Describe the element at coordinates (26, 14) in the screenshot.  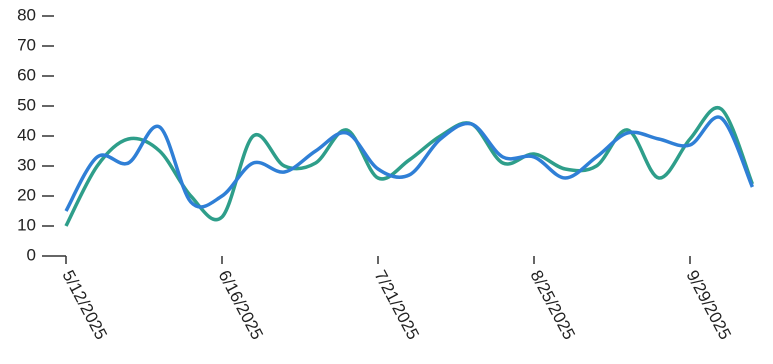
I see `y-tick-label: 80` at that location.